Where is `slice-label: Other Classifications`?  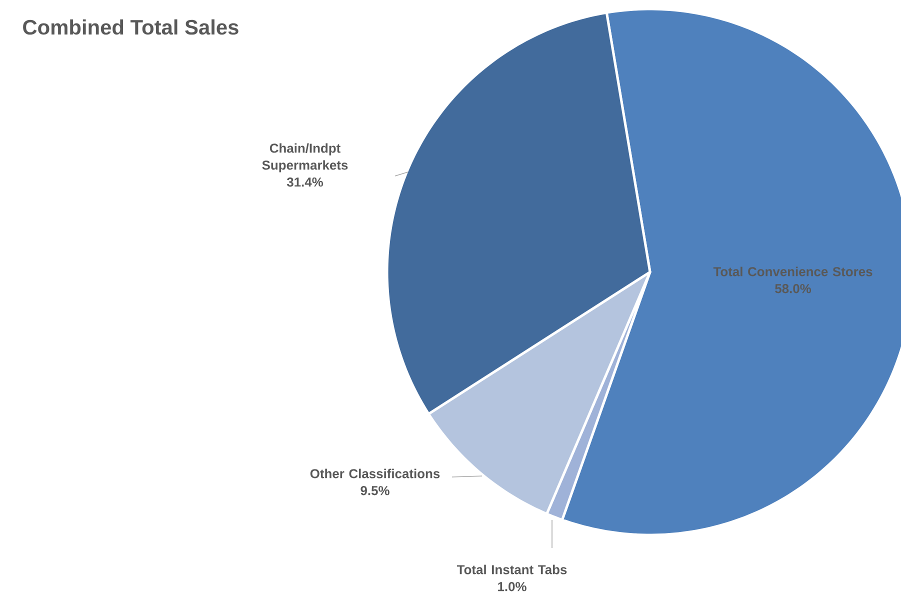
slice-label: Other Classifications is located at coordinates (375, 473).